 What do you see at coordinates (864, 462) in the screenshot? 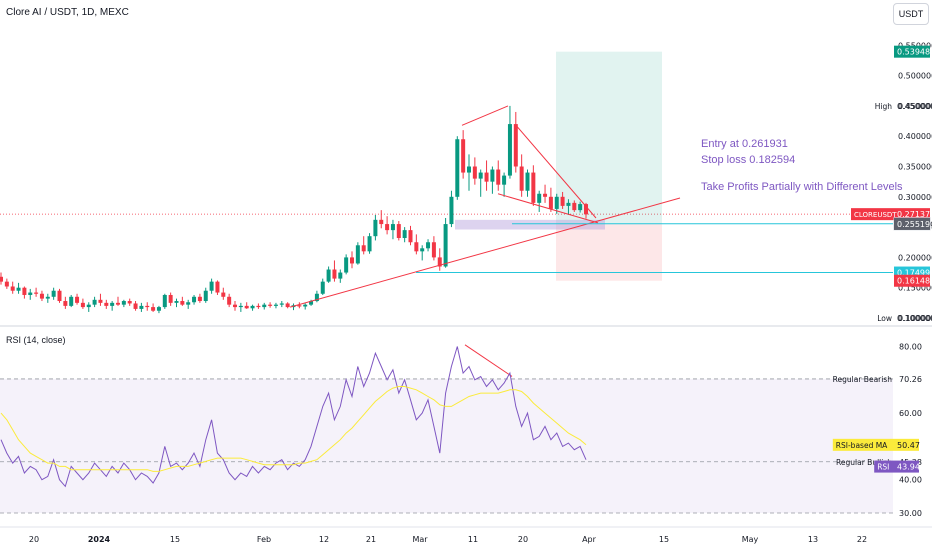
I see `rsi-level-label: Regular Bullish` at bounding box center [864, 462].